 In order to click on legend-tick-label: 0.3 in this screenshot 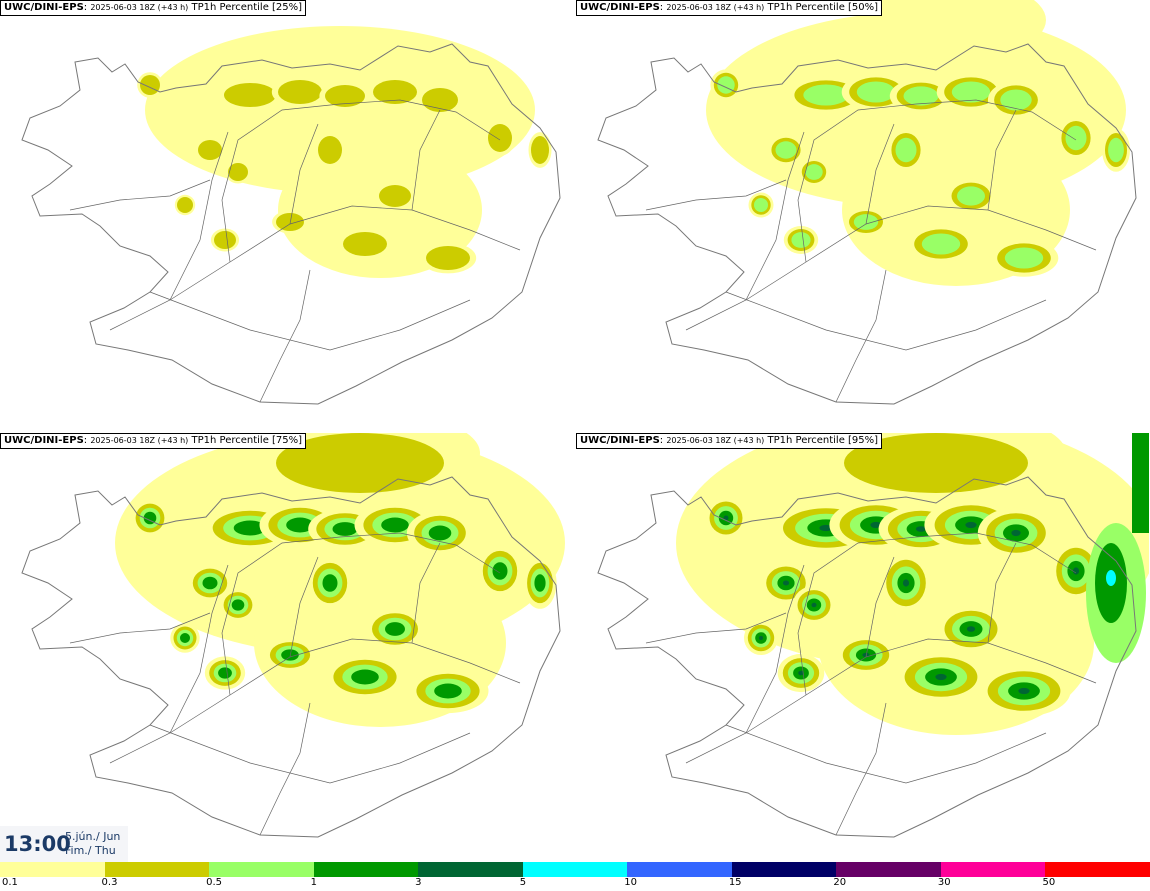, I will do `click(109, 882)`.